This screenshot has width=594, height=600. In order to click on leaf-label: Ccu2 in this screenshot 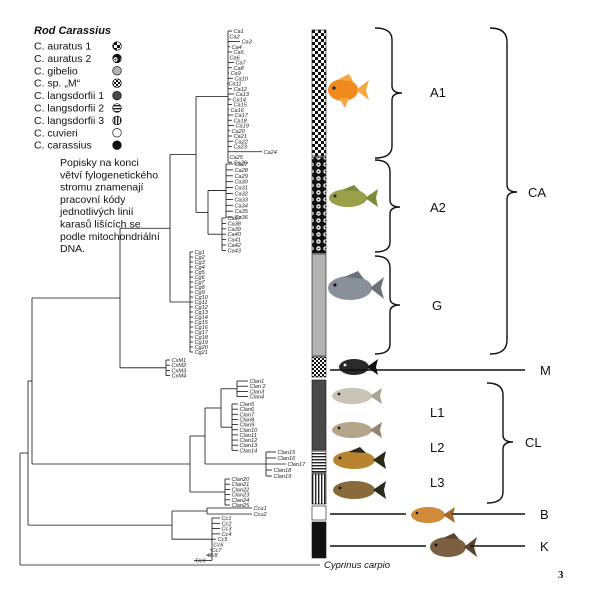, I will do `click(261, 515)`.